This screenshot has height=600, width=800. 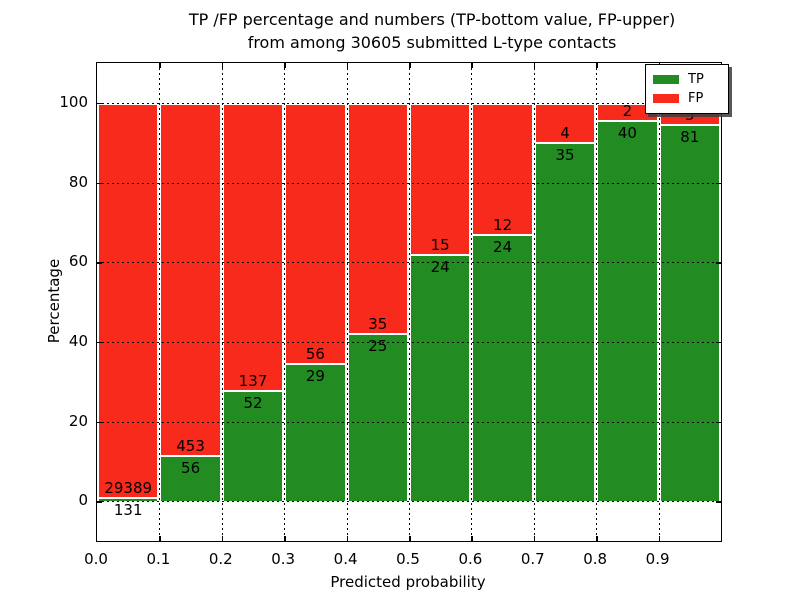 I want to click on tp-count-label-3: 29, so click(x=315, y=376).